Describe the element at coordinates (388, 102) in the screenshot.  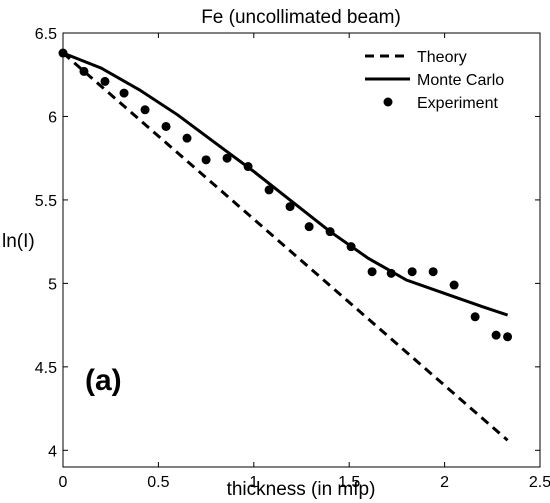
I see `legend-marker` at that location.